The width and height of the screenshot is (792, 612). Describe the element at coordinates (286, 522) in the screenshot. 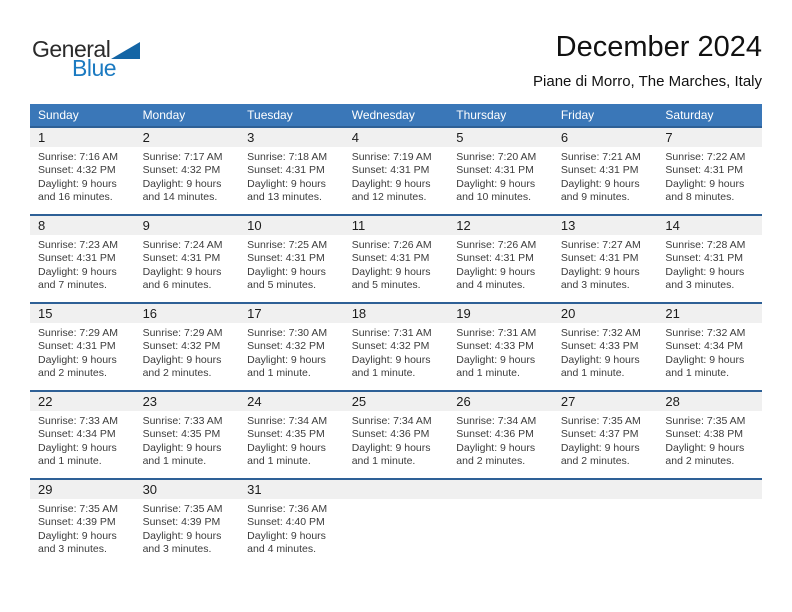

I see `sunset-text: Sunset: 4:40 PM` at that location.